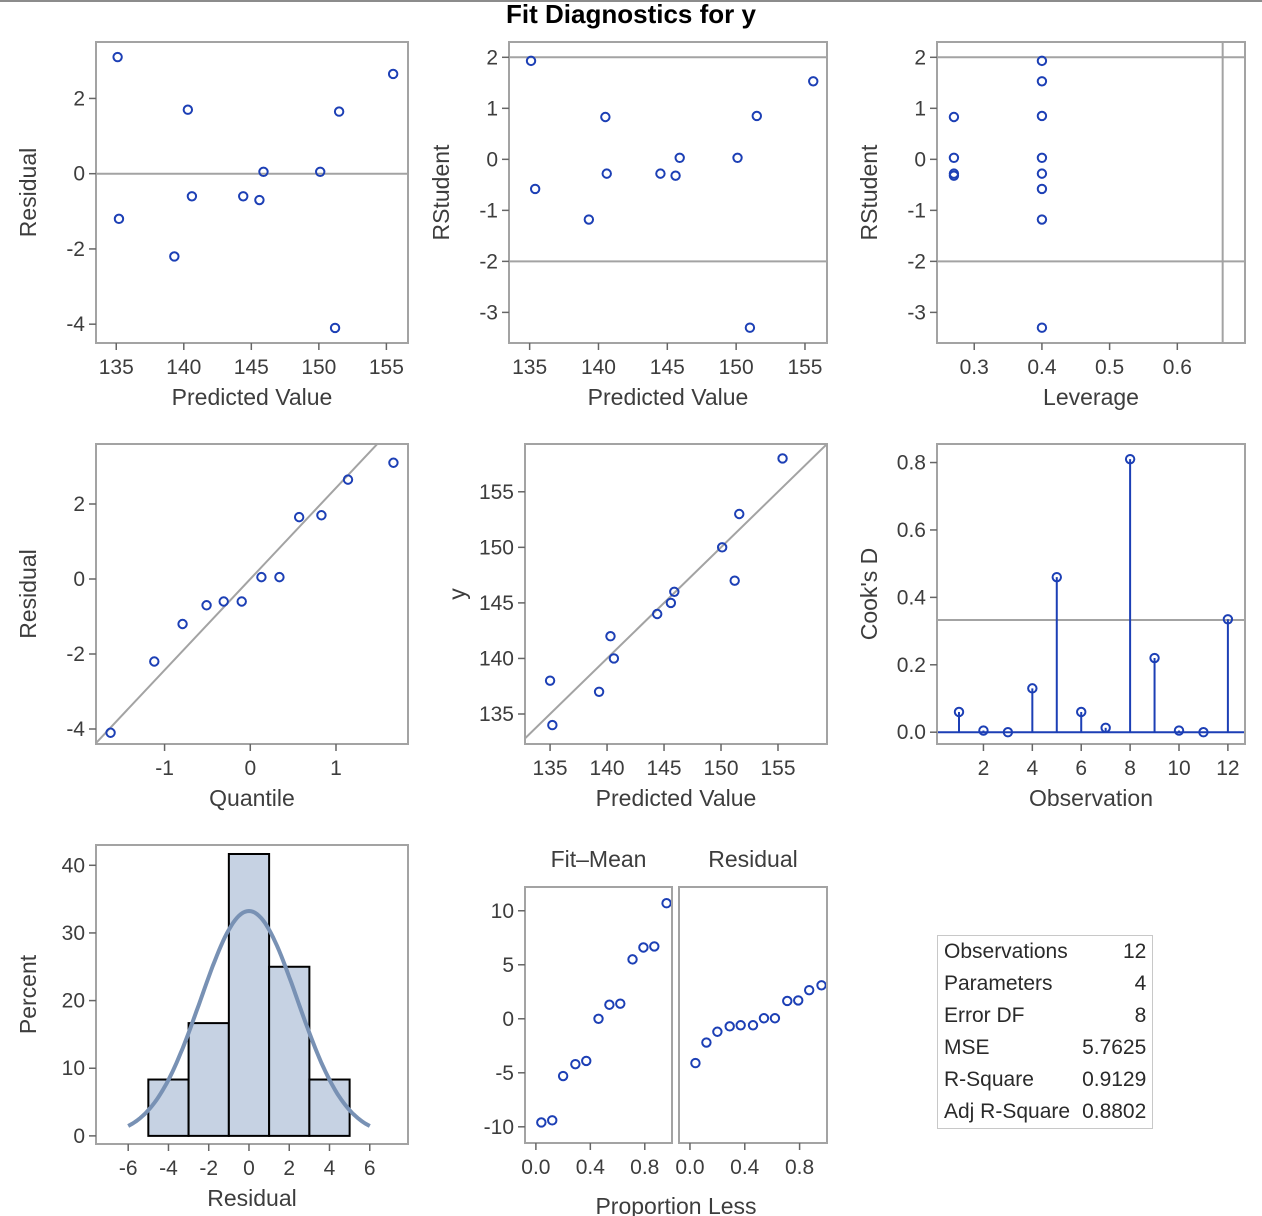 This screenshot has height=1216, width=1262. What do you see at coordinates (984, 1015) in the screenshot?
I see `stat-label: Error DF` at bounding box center [984, 1015].